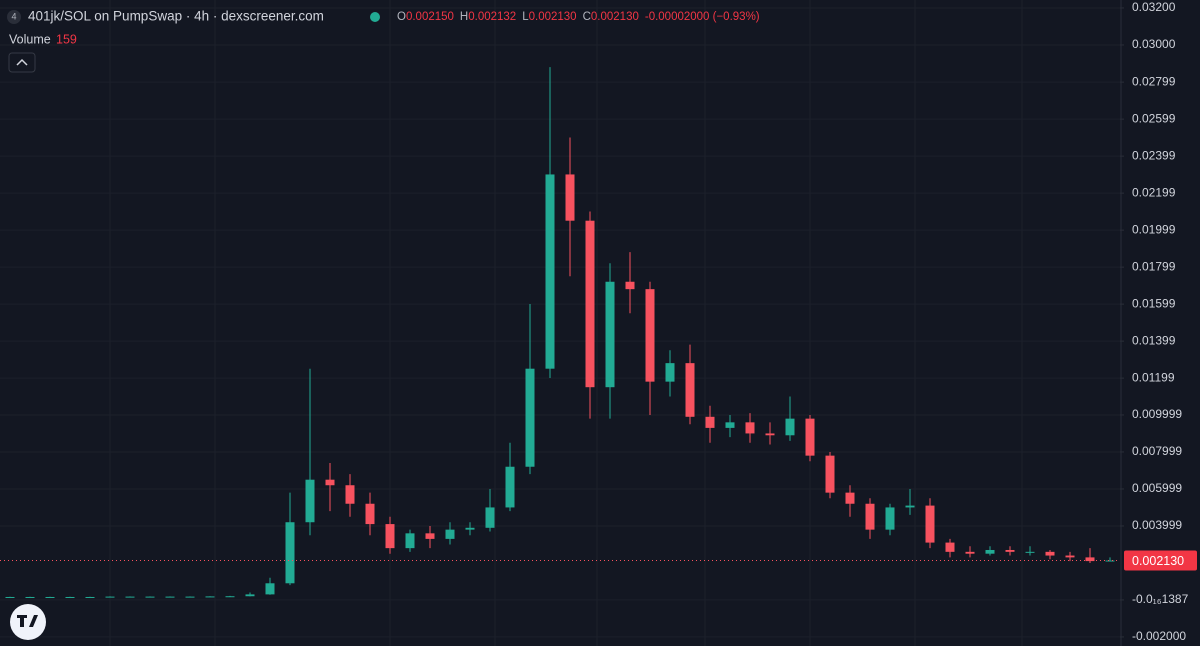 The width and height of the screenshot is (1200, 646). Describe the element at coordinates (66, 39) in the screenshot. I see `volume-value: 159` at that location.